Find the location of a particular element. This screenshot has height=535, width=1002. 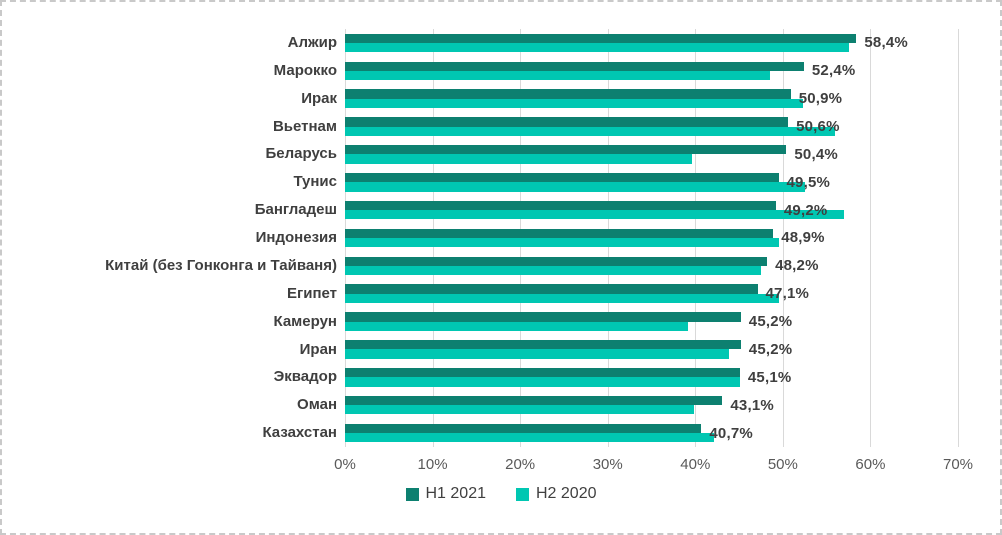

category-label: Египет is located at coordinates (311, 293).